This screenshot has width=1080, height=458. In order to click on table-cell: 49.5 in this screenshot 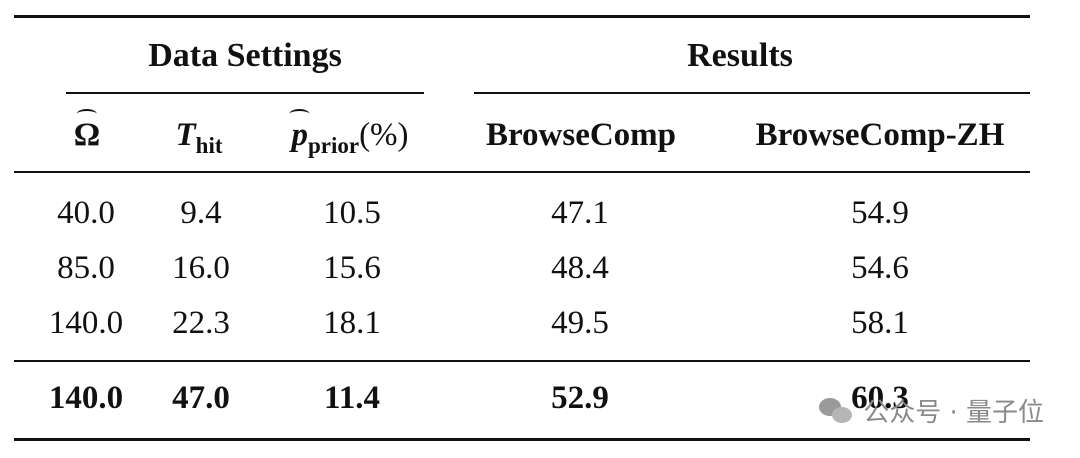, I will do `click(580, 323)`.